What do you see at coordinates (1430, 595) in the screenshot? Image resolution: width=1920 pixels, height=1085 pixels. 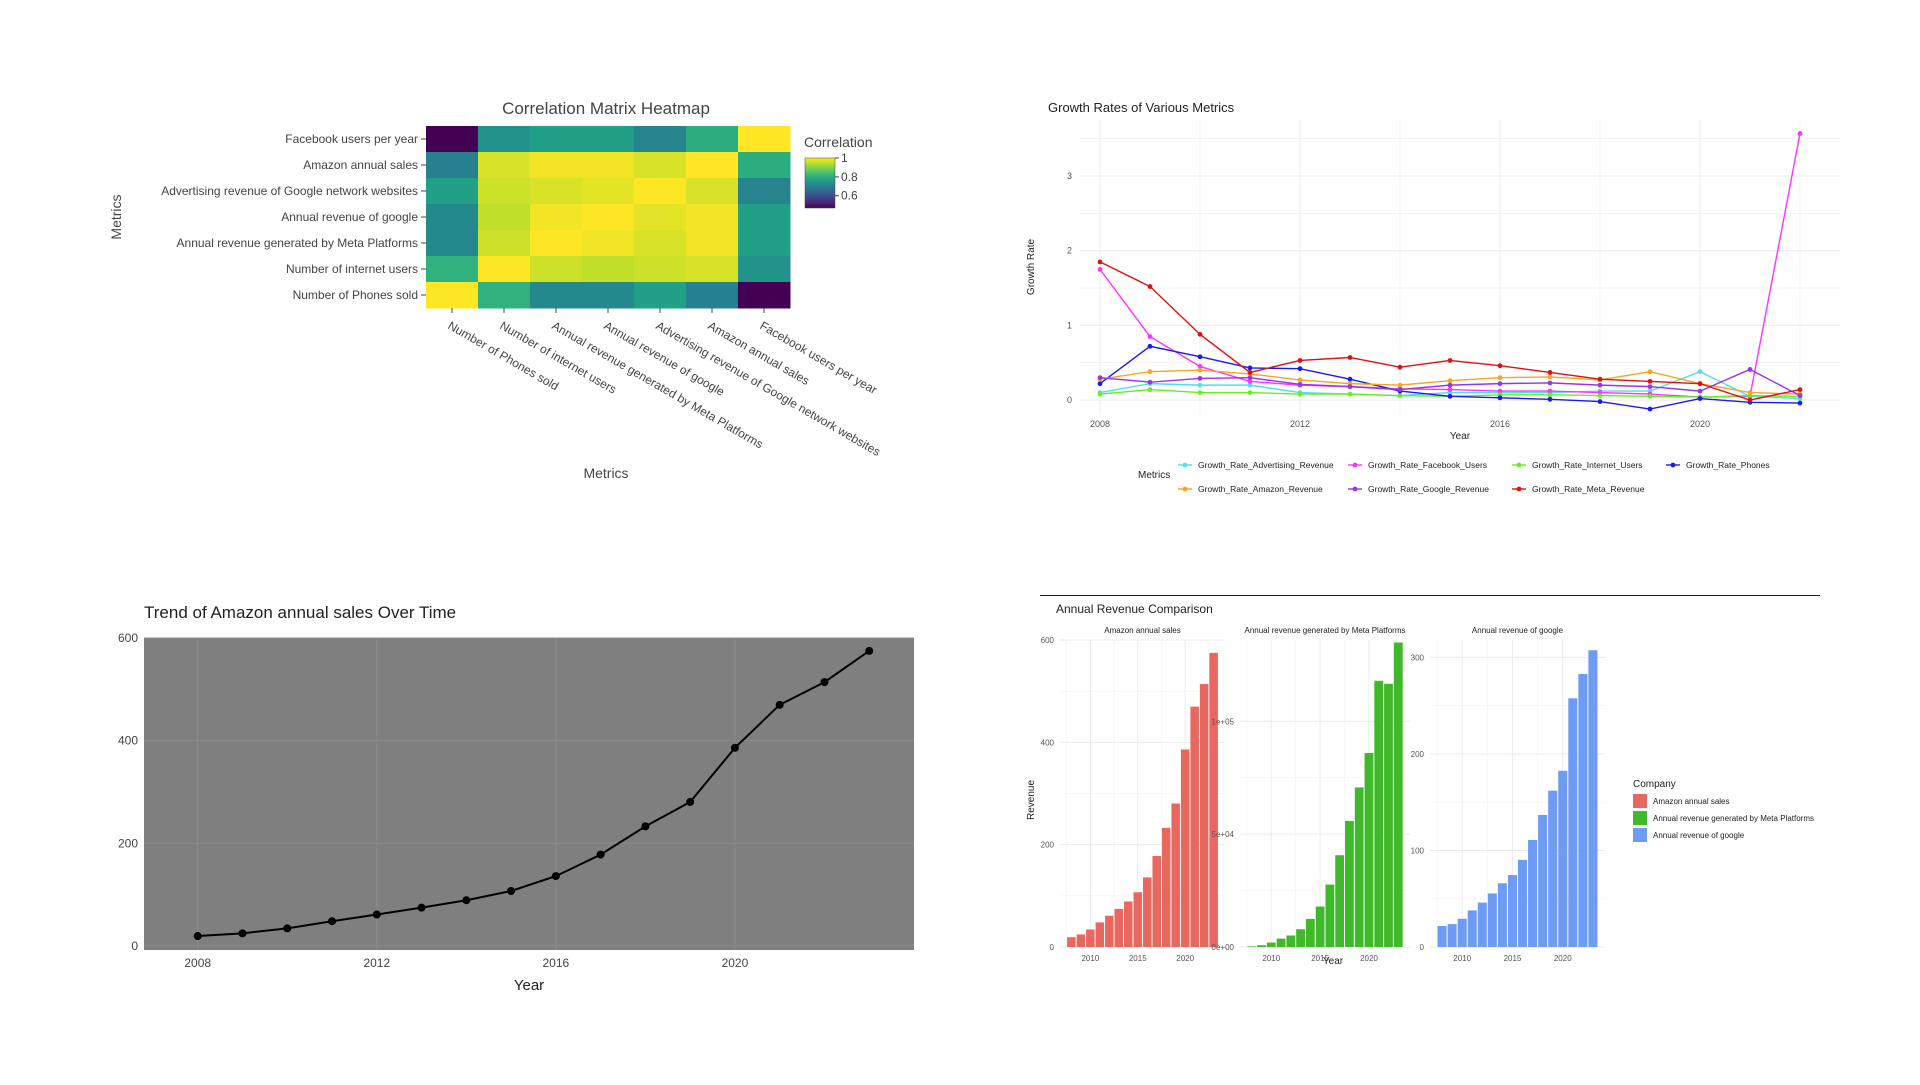 I see `panel-divider-line` at bounding box center [1430, 595].